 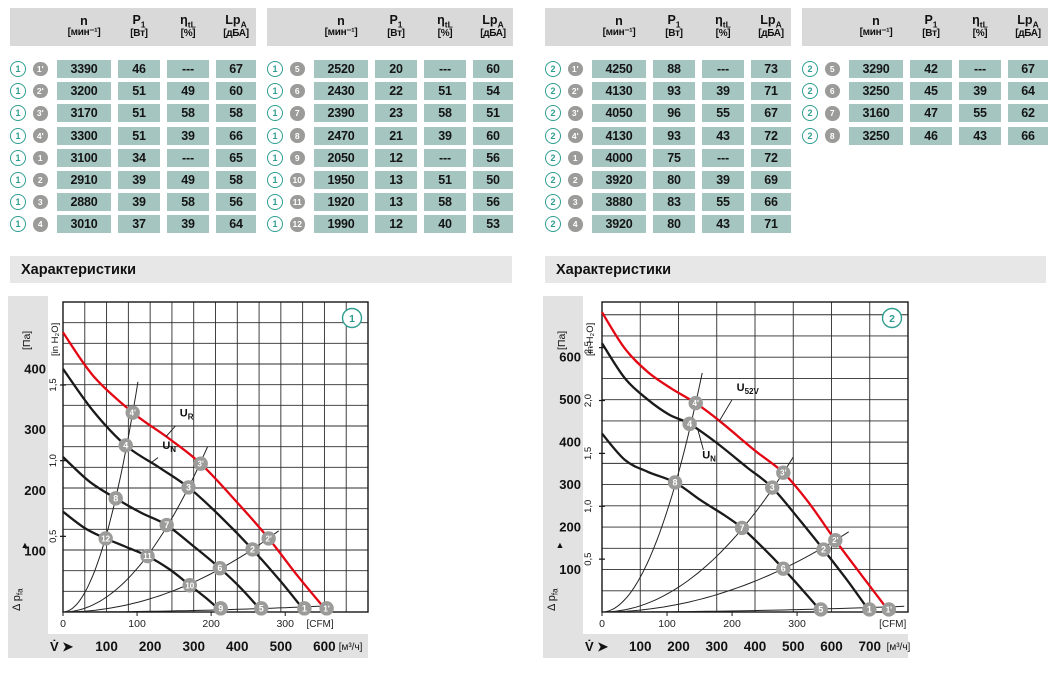 I want to click on value-cell: 51, so click(x=139, y=135).